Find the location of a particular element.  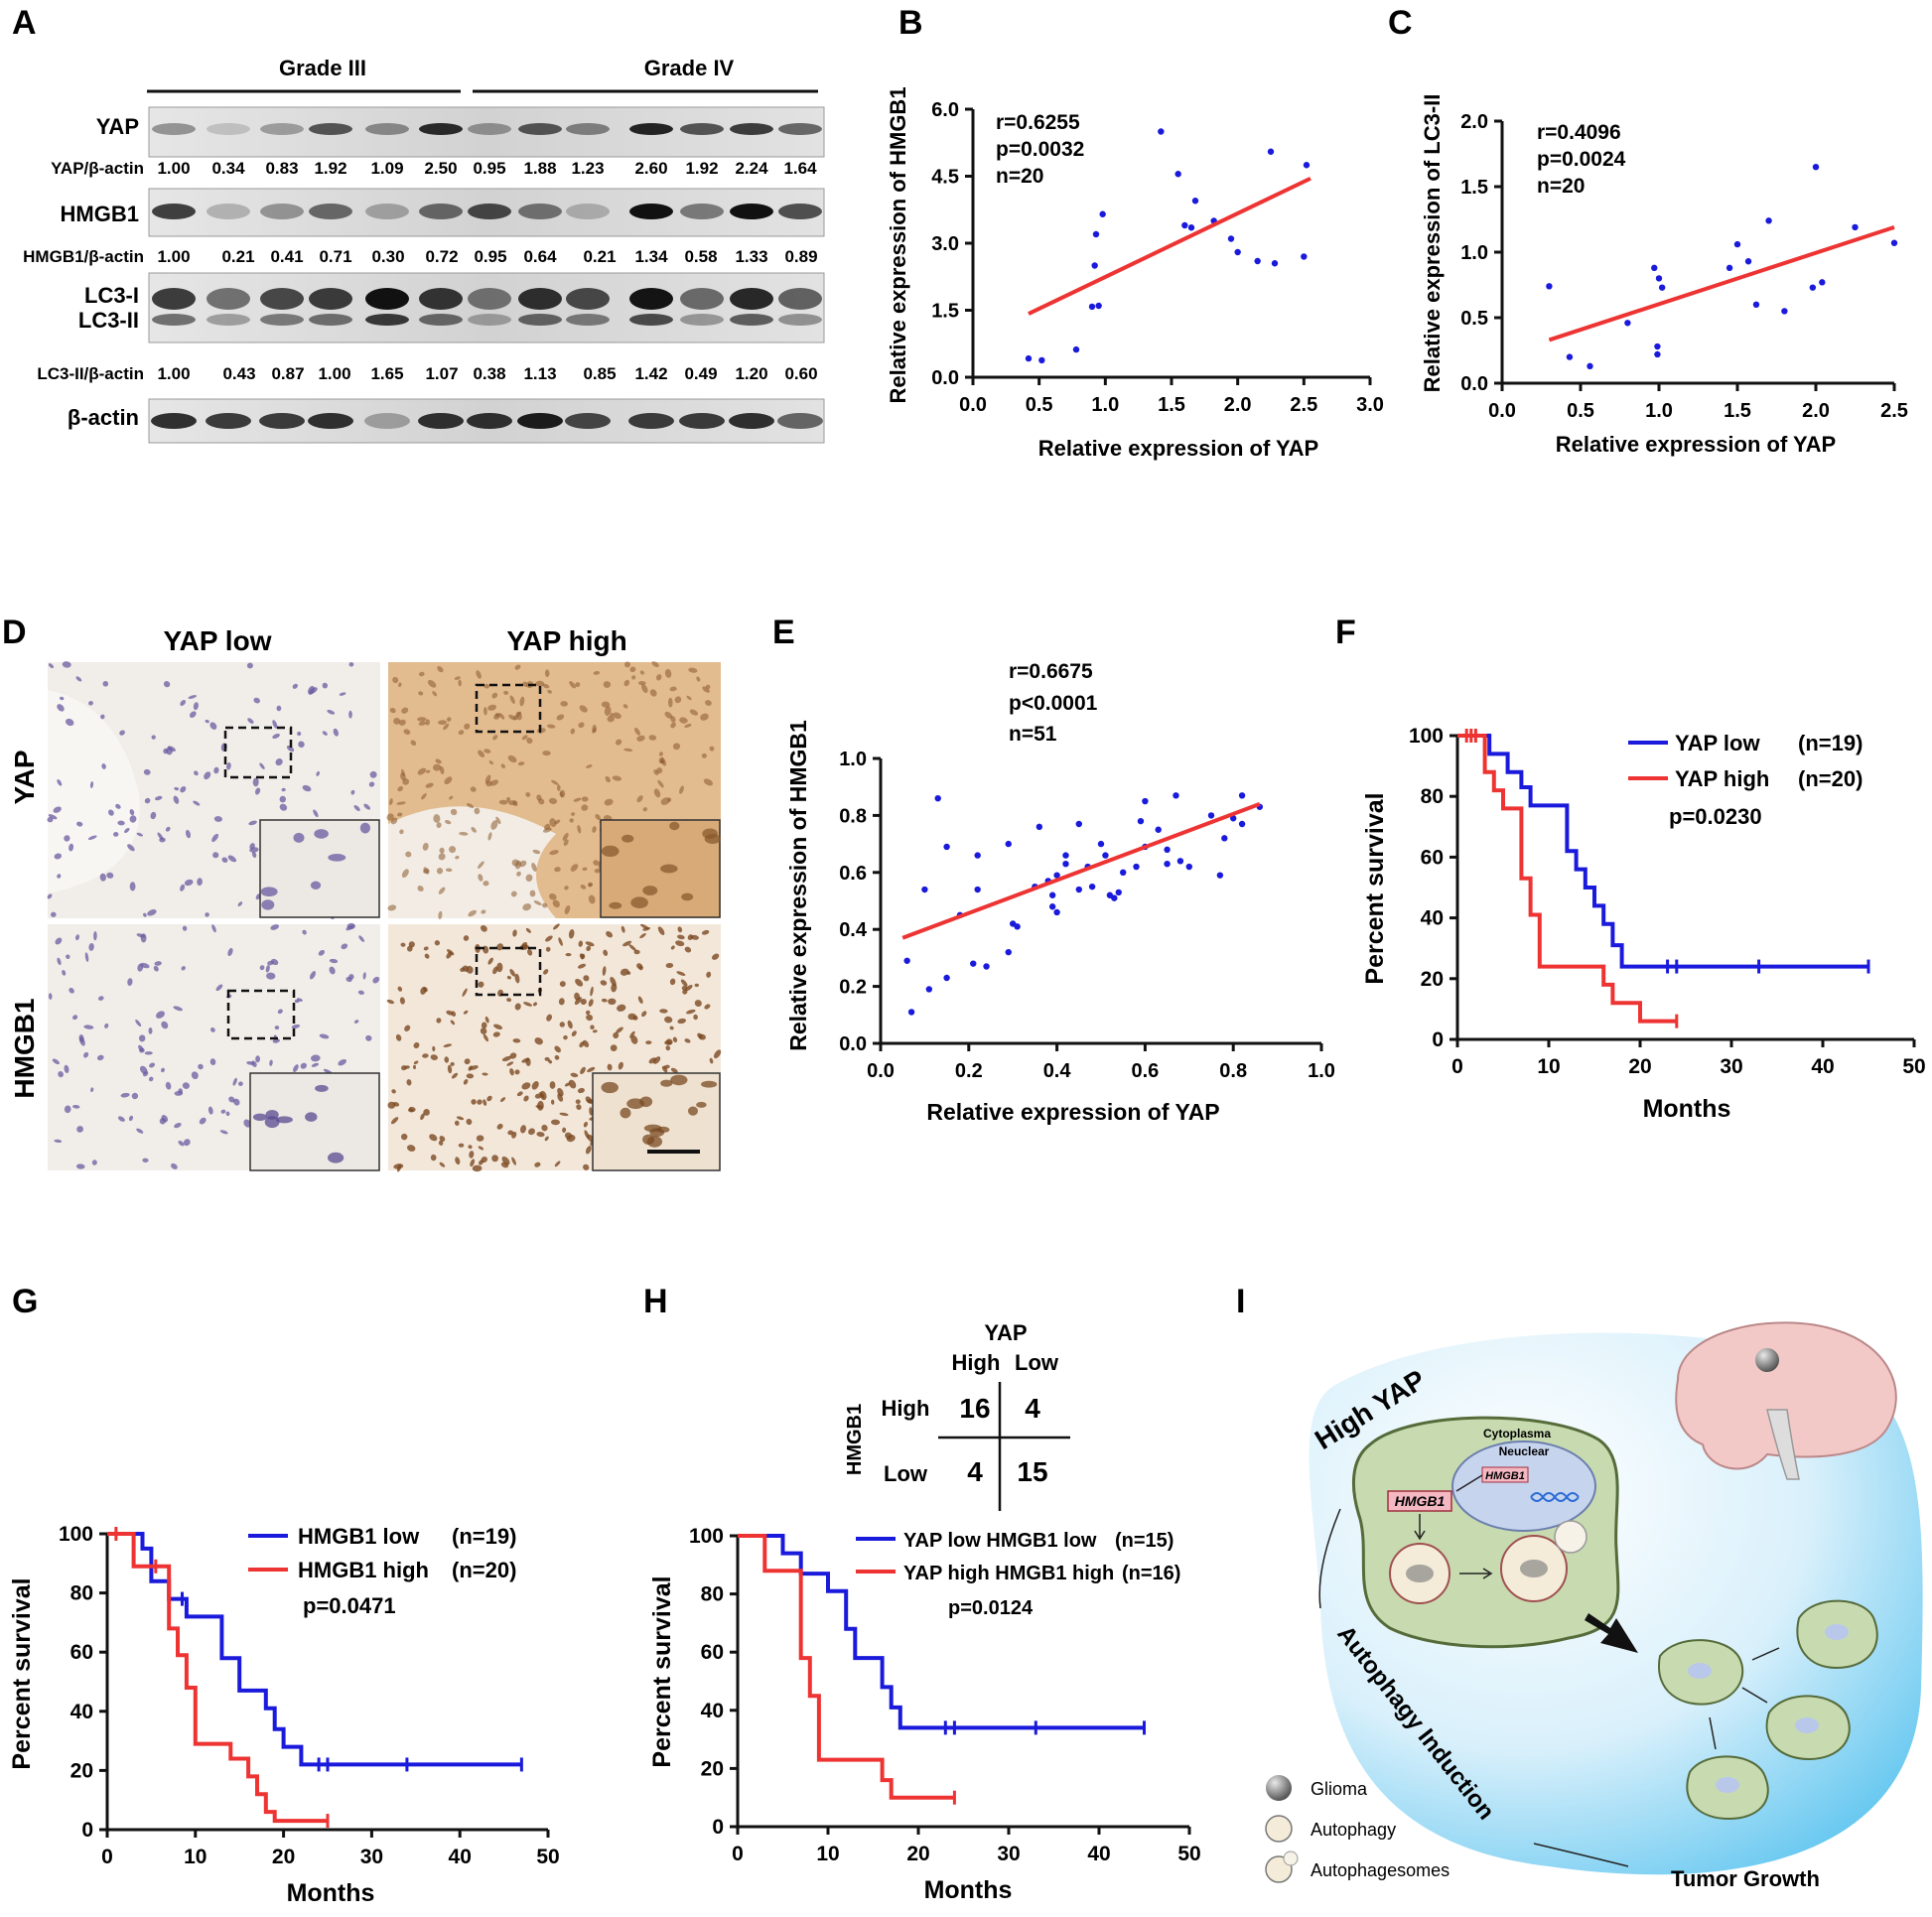

legend-label-yap-low: YAP low is located at coordinates (1717, 743).